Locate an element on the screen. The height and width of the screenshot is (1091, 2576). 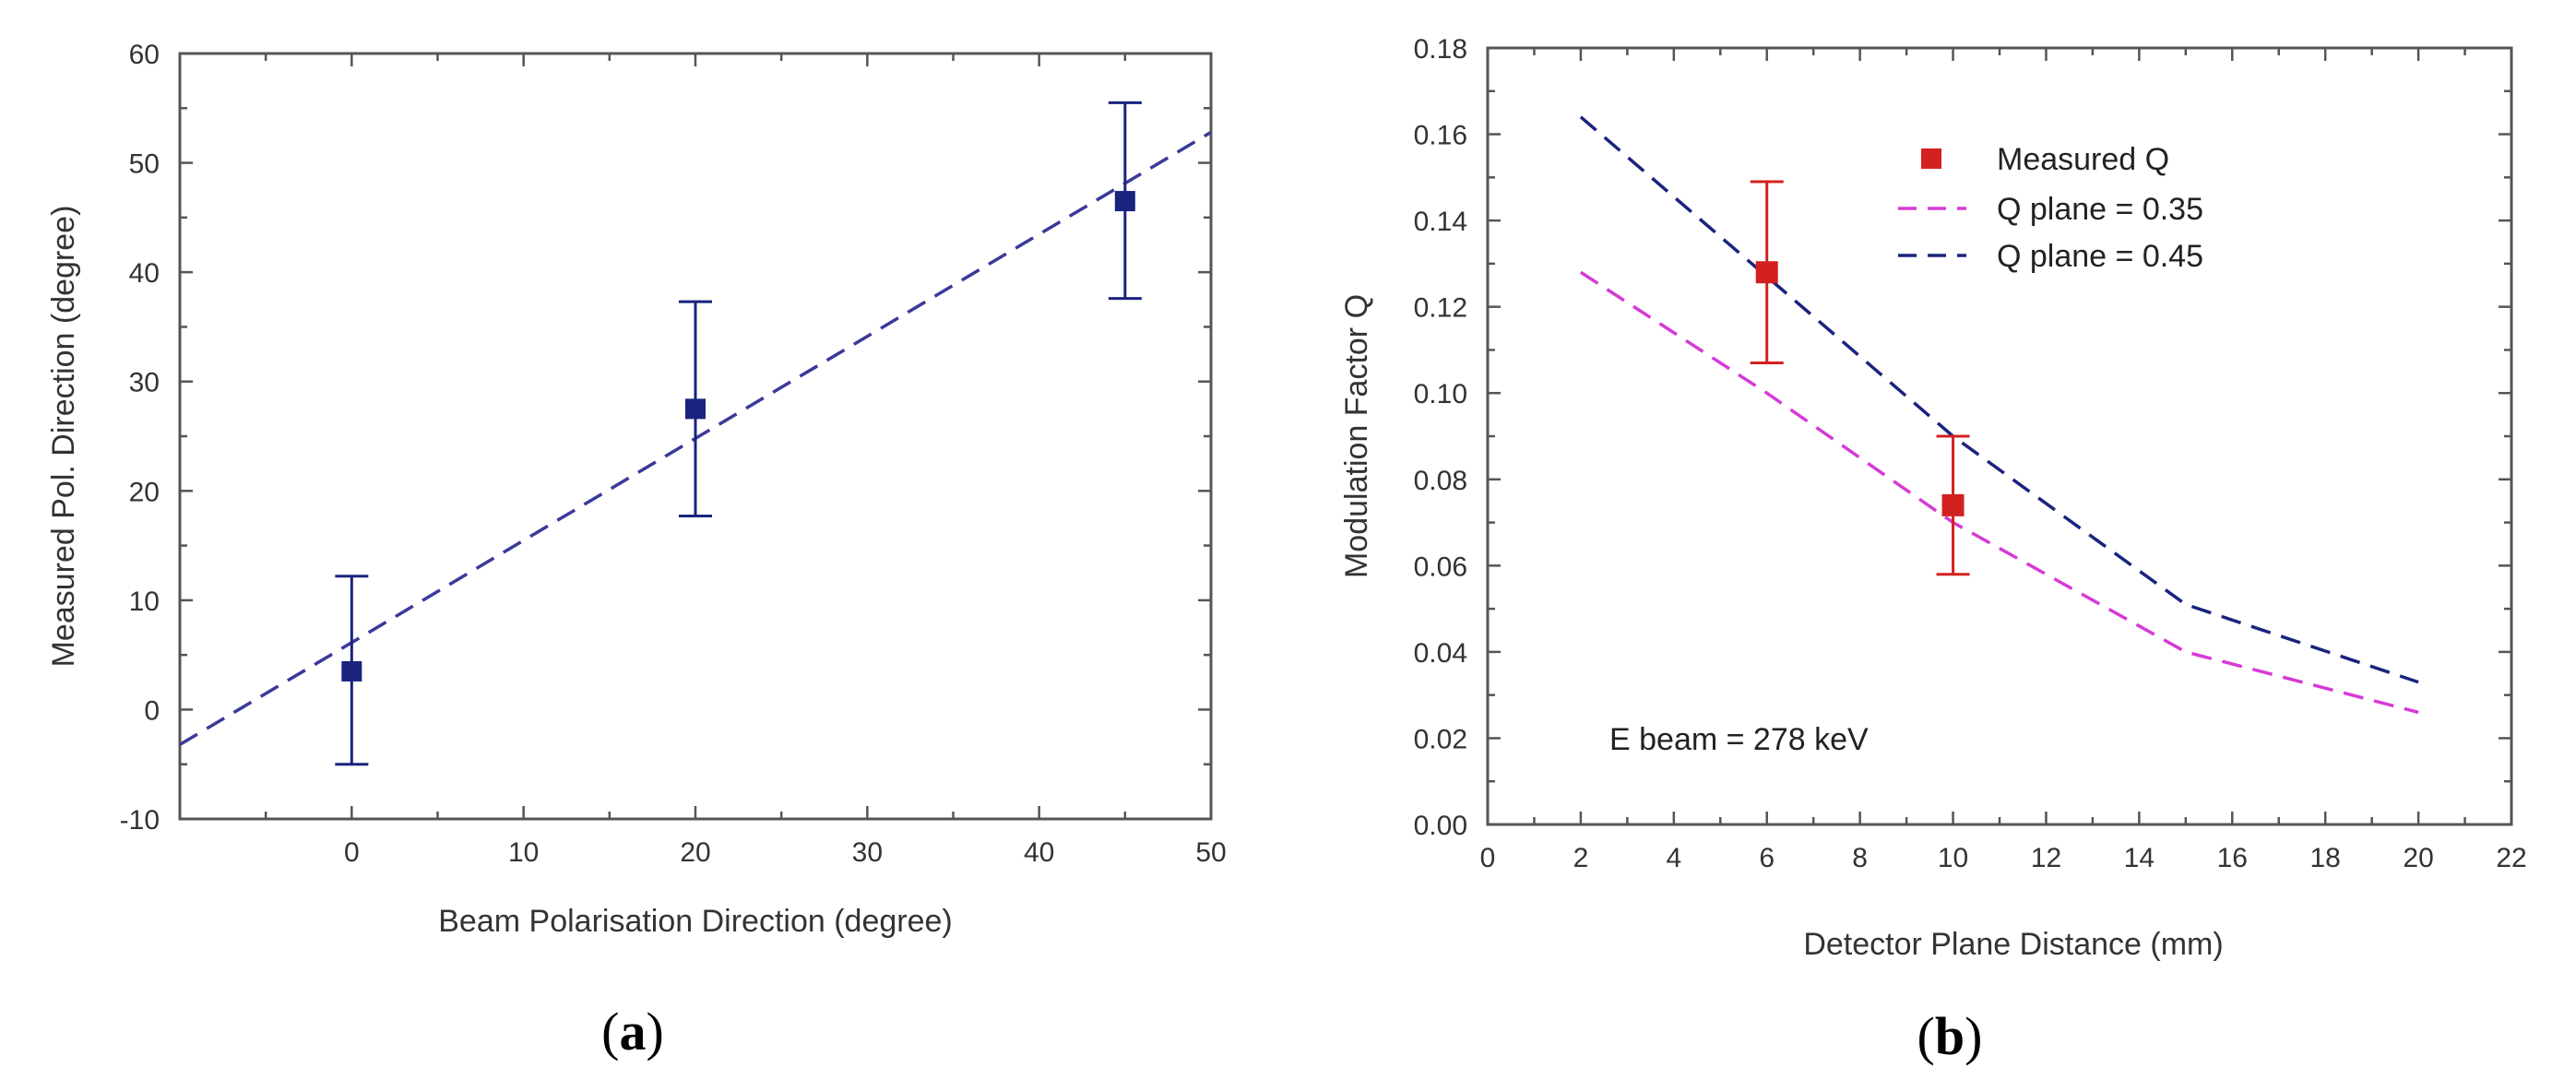
chart-b-xtick-label: 8 is located at coordinates (1860, 858).